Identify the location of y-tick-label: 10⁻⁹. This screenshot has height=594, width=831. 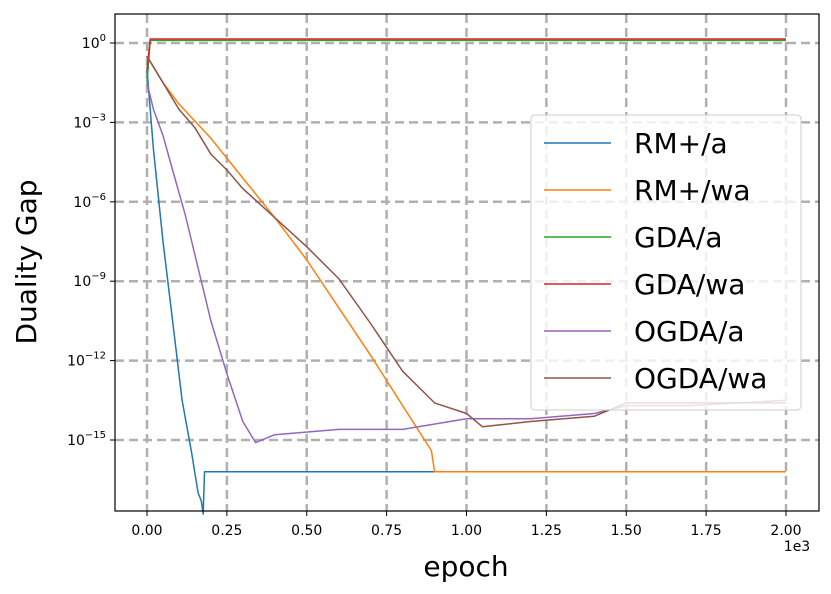
(89, 280).